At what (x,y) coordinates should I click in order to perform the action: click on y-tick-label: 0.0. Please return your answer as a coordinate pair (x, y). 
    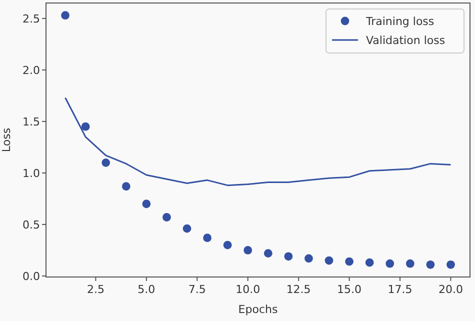
    Looking at the image, I should click on (31, 276).